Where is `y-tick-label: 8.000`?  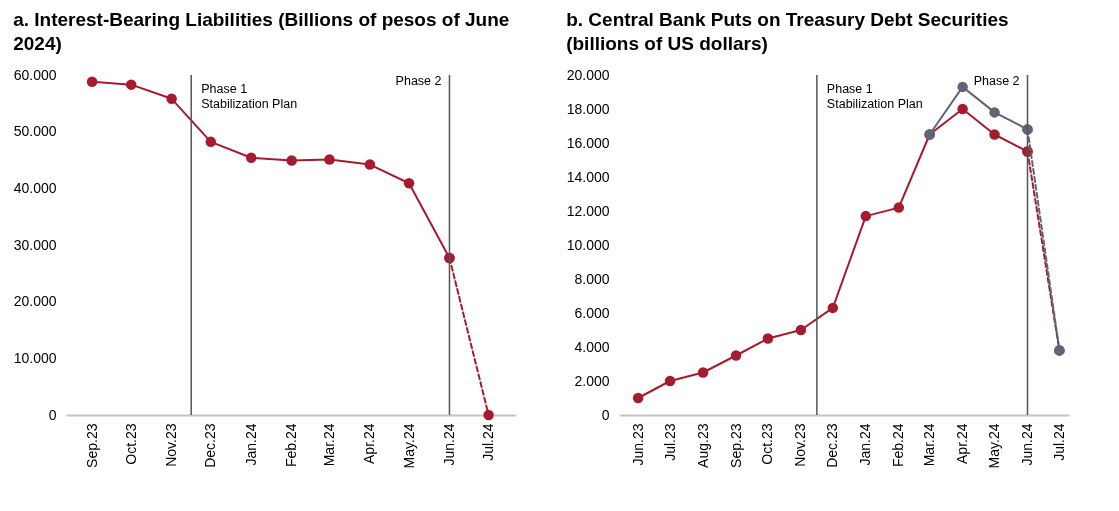
y-tick-label: 8.000 is located at coordinates (592, 278).